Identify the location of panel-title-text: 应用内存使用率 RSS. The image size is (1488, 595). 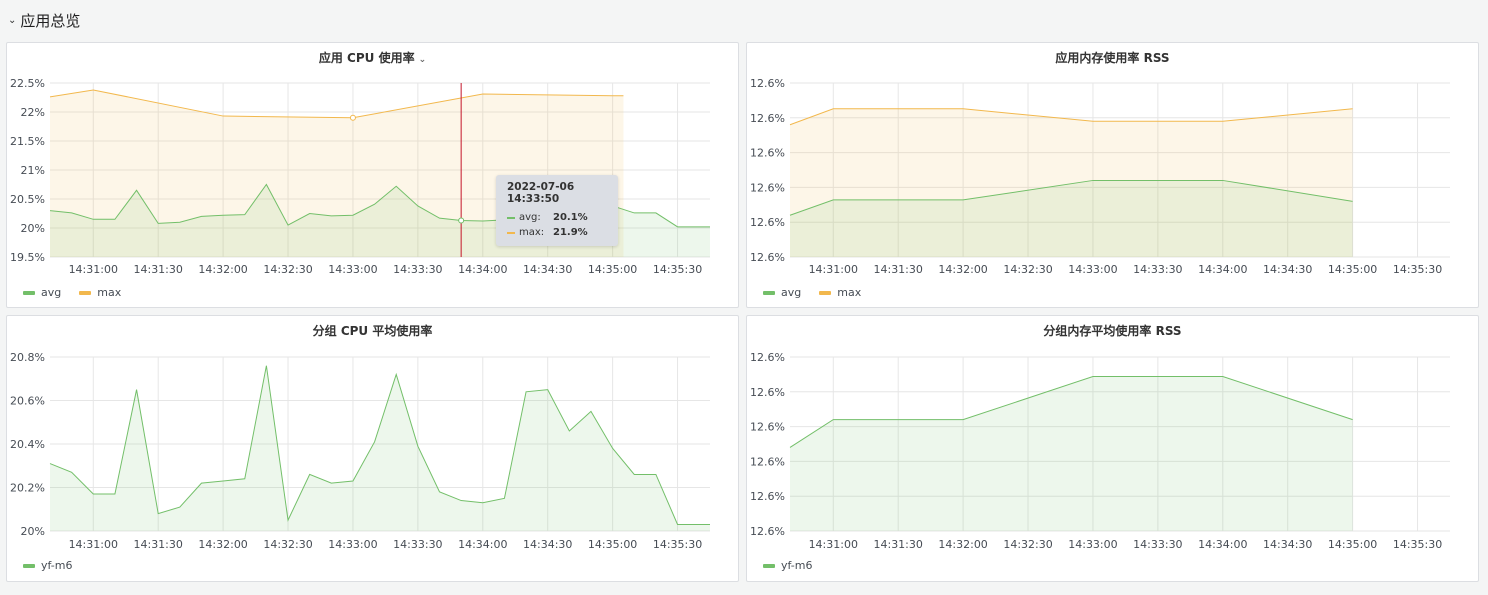
(1112, 58).